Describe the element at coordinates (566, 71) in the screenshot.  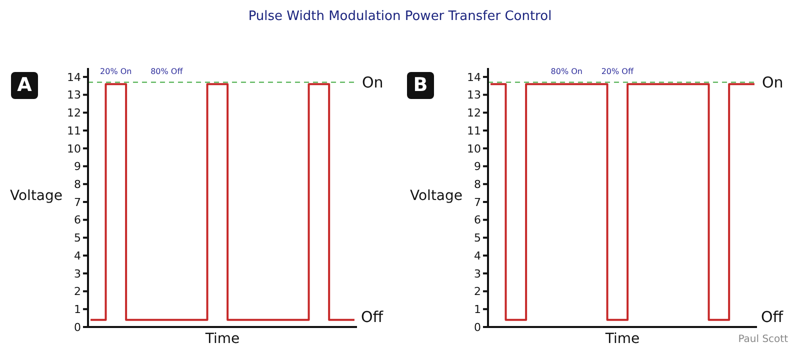
I see `annotation: 80% On` at that location.